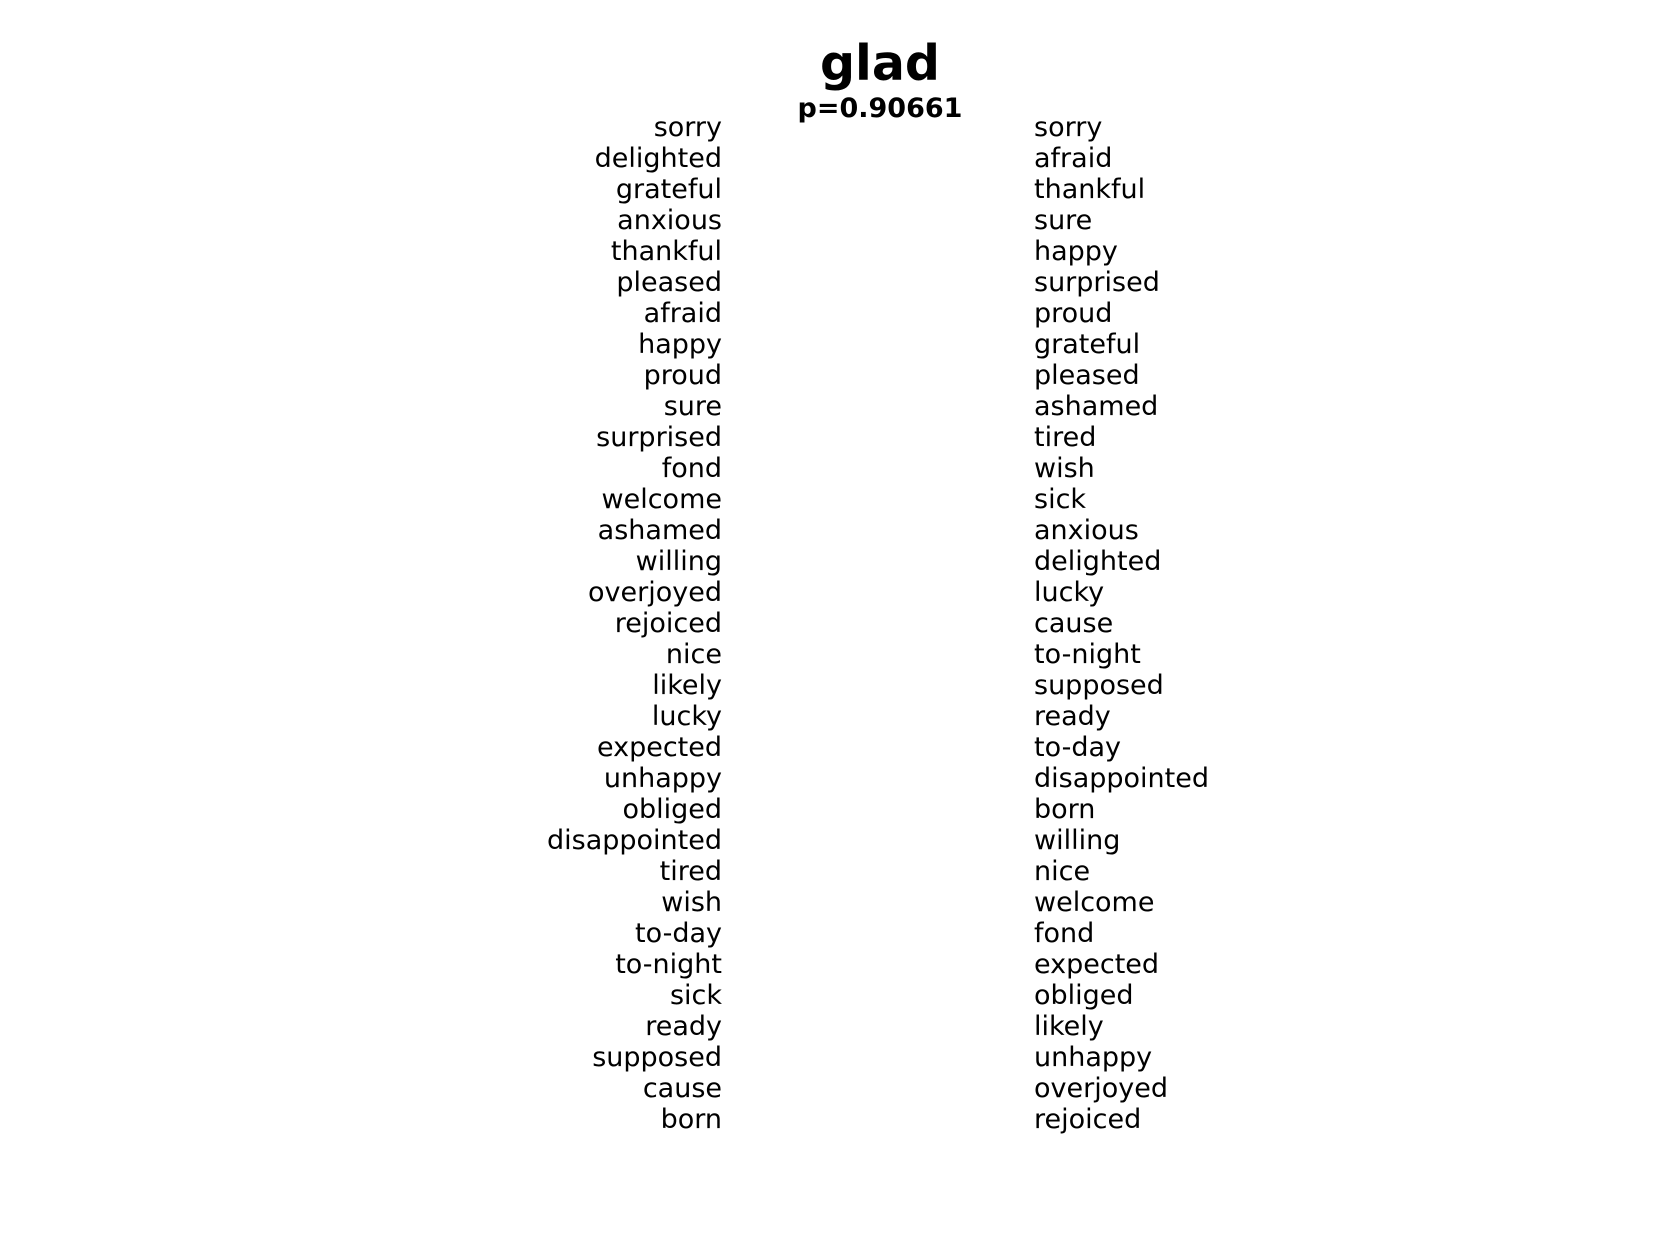 The image size is (1680, 1260). What do you see at coordinates (880, 108) in the screenshot?
I see `probability-subtitle: p=0.90661` at bounding box center [880, 108].